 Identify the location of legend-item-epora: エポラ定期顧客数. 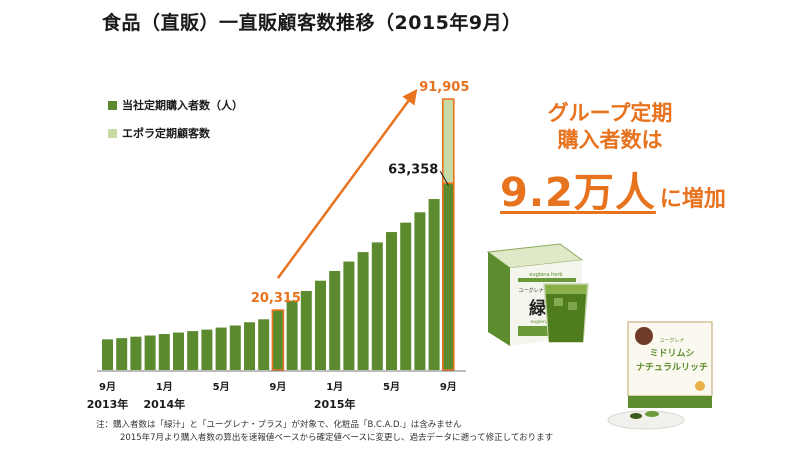
(159, 133).